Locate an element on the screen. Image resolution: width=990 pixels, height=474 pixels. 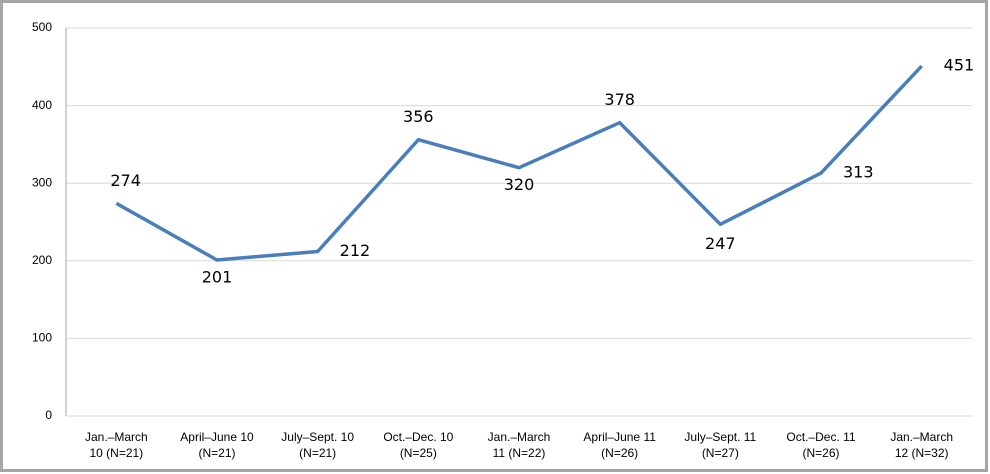
x-tick-label-line: (N=25) is located at coordinates (418, 453).